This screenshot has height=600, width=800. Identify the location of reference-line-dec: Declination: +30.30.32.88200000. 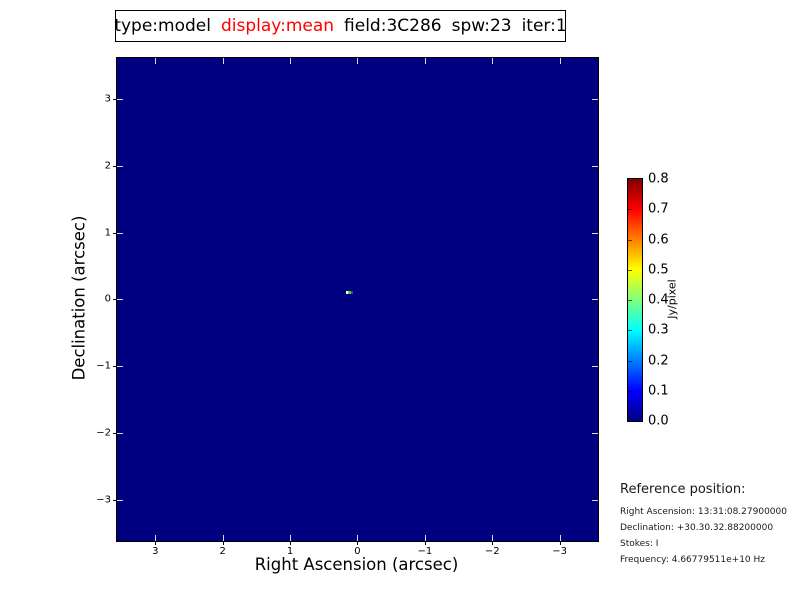
(697, 528).